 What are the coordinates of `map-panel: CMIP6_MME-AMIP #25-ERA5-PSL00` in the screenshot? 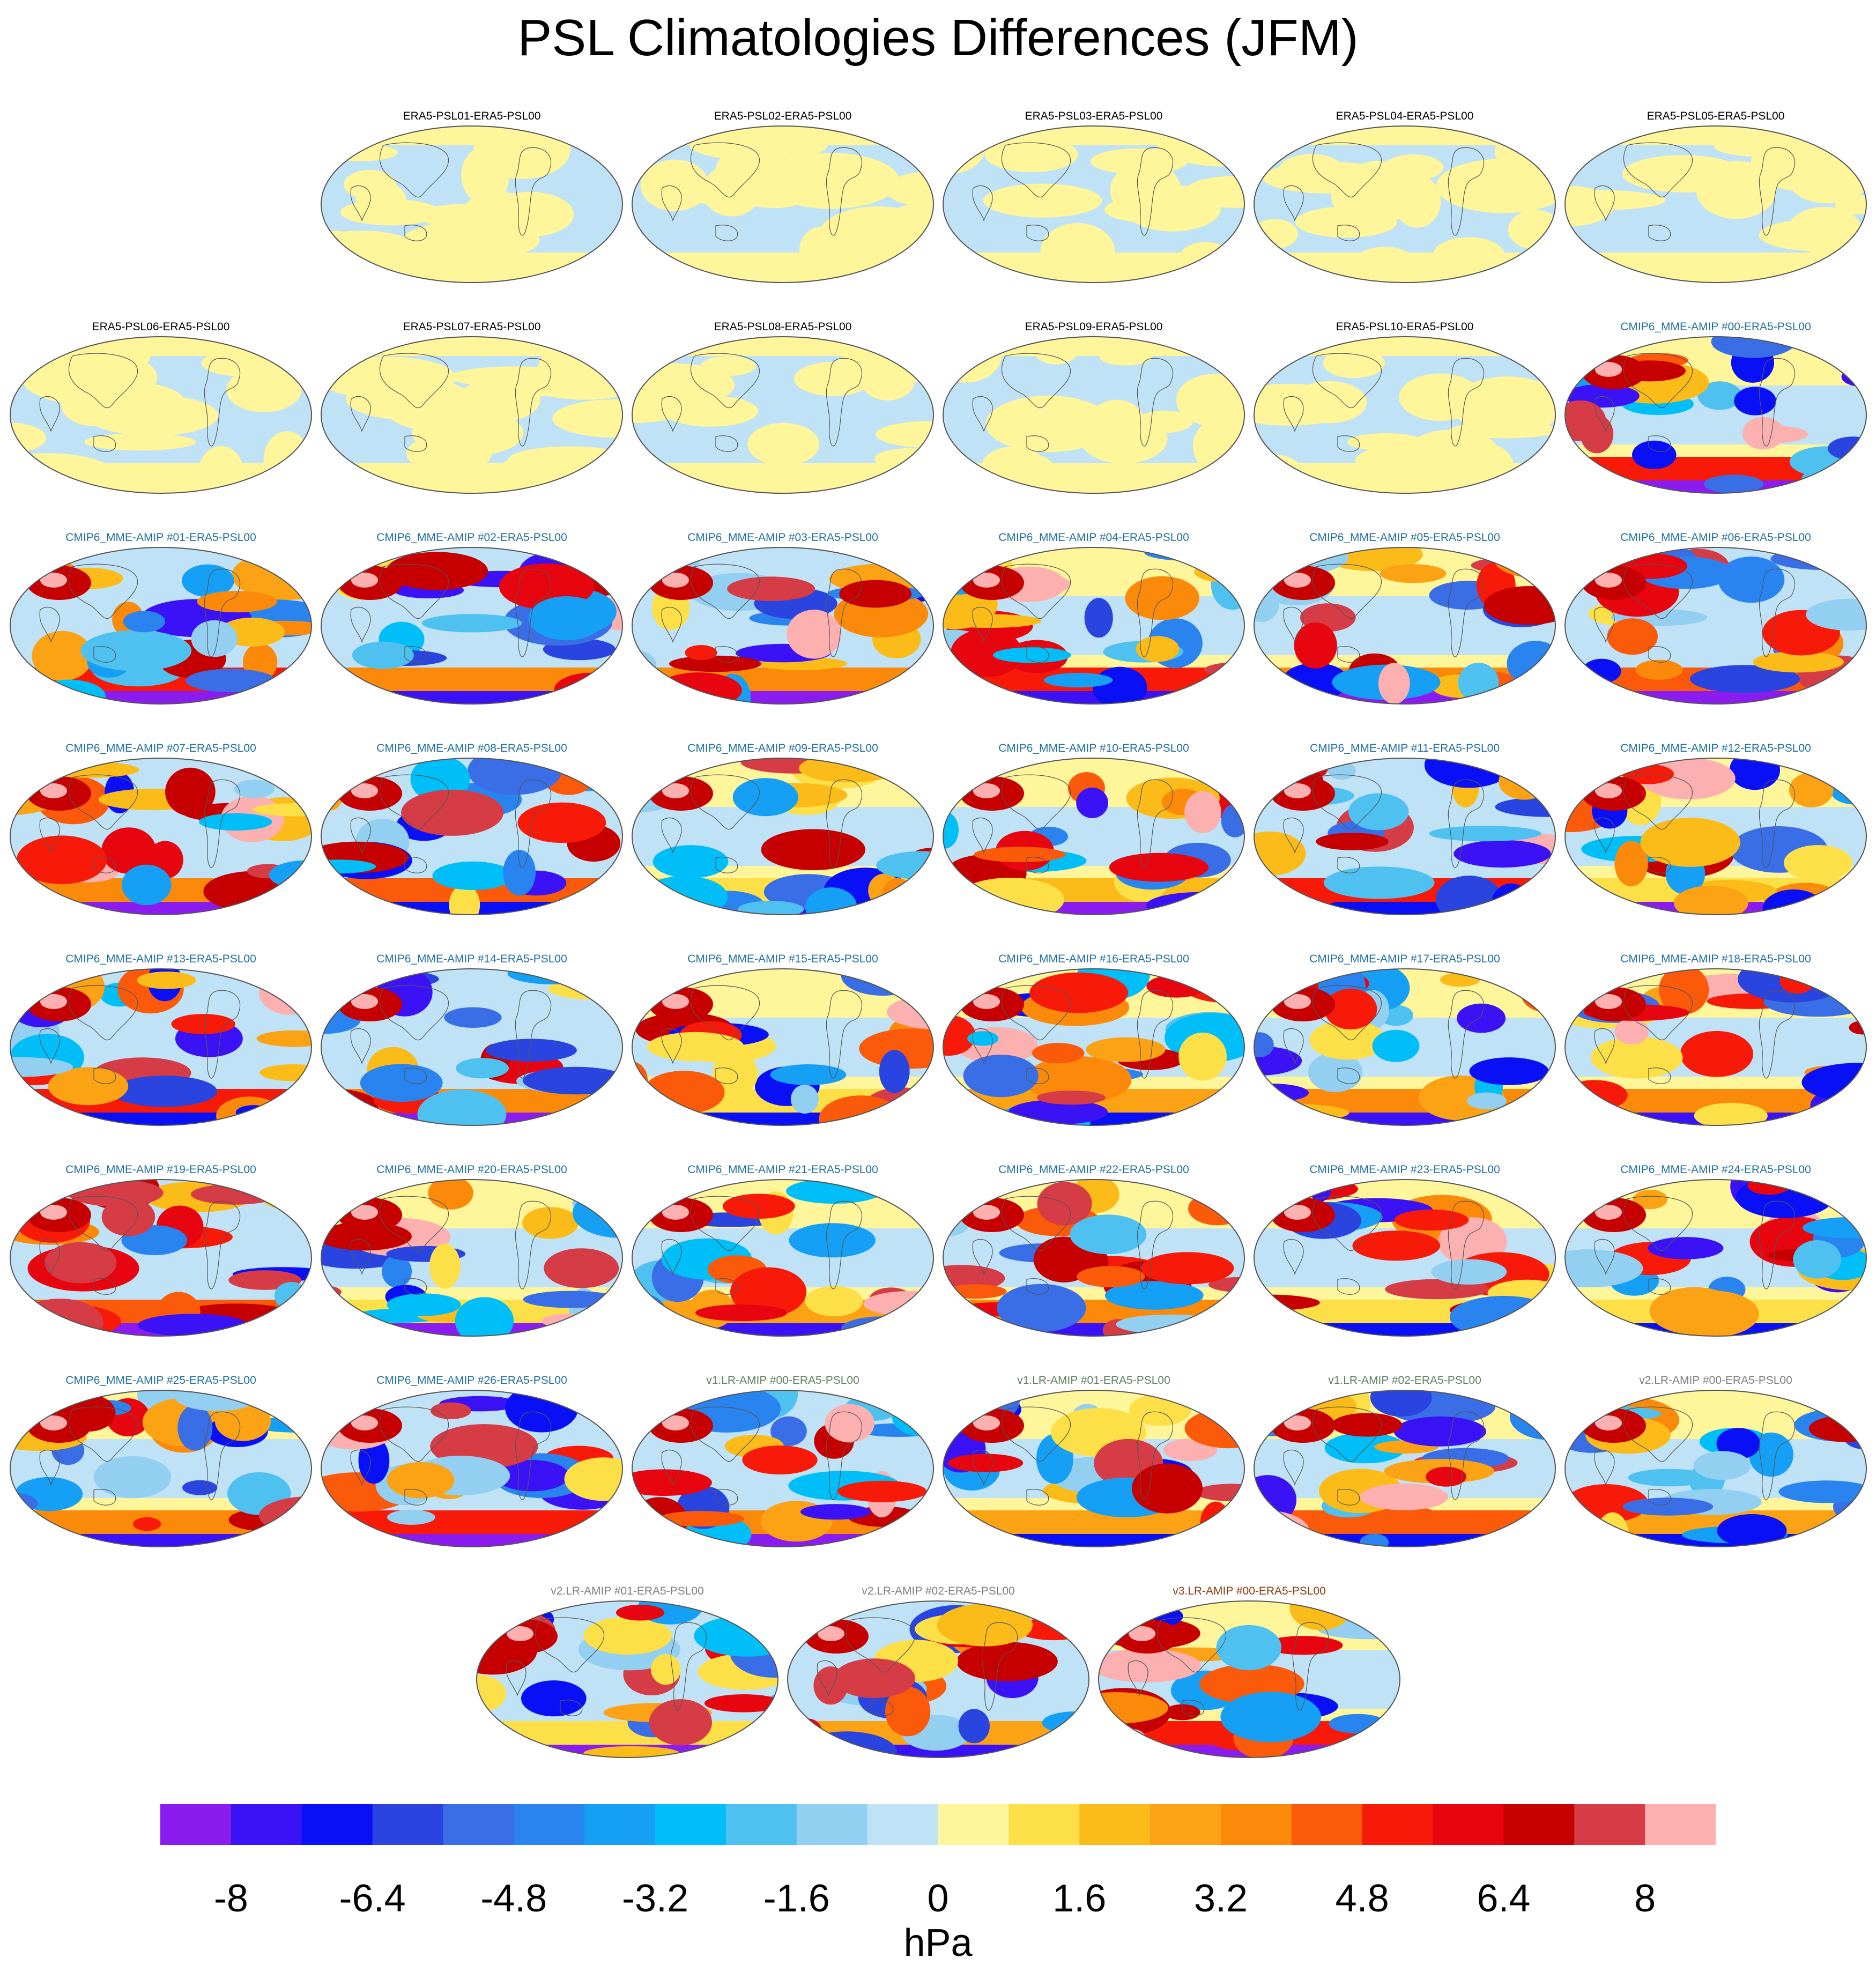 It's located at (161, 1479).